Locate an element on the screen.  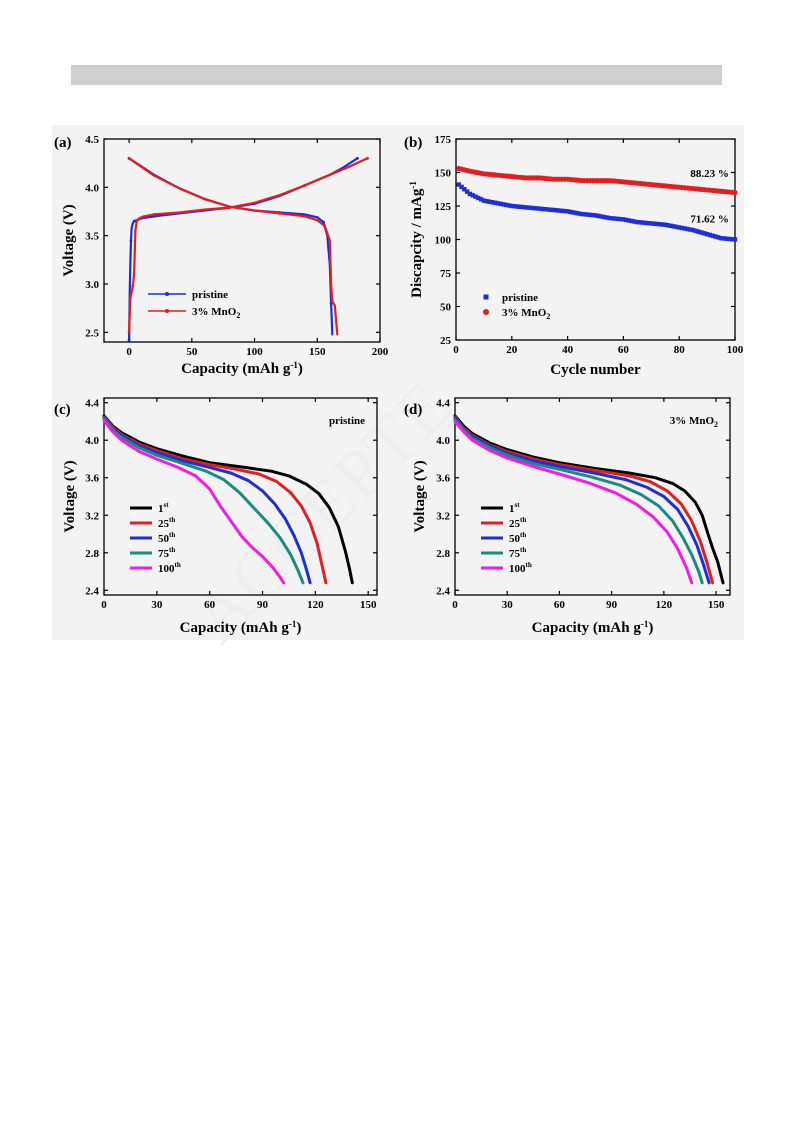
x-tick-label: 100 is located at coordinates (254, 352).